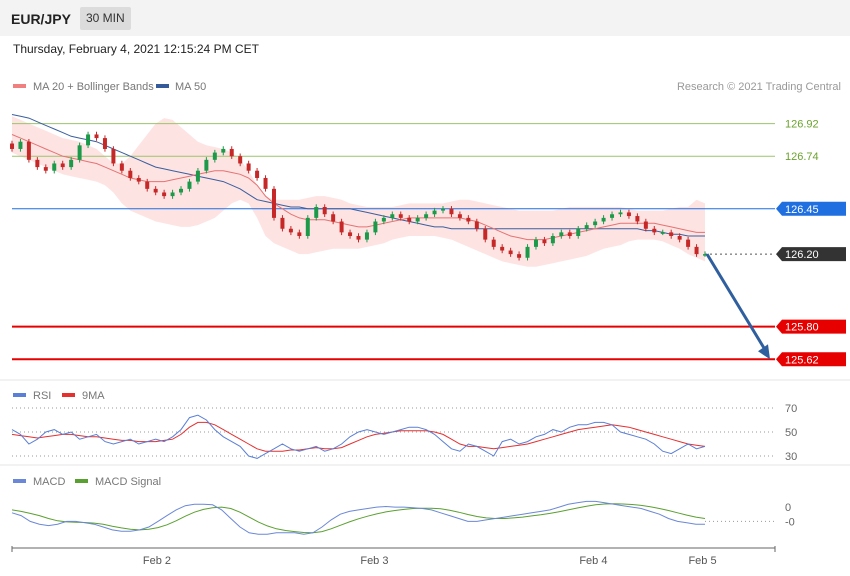 This screenshot has height=576, width=850. Describe the element at coordinates (49, 482) in the screenshot. I see `legend-macd-label: MACD` at that location.